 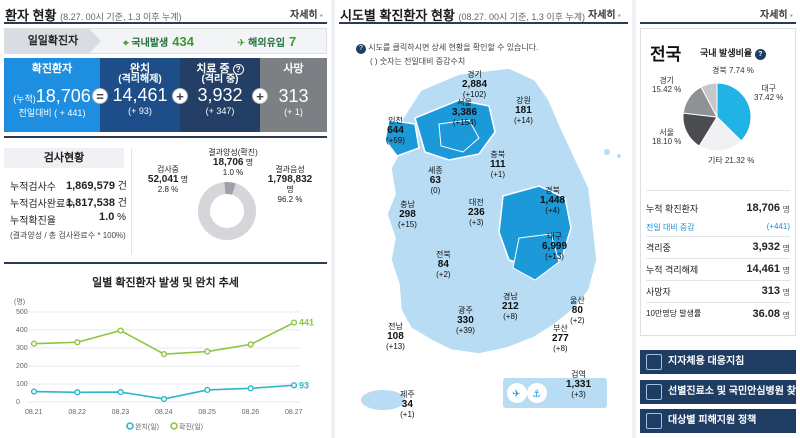 I want to click on local-guideline-button: 지자체용 대응지침, so click(x=718, y=362).